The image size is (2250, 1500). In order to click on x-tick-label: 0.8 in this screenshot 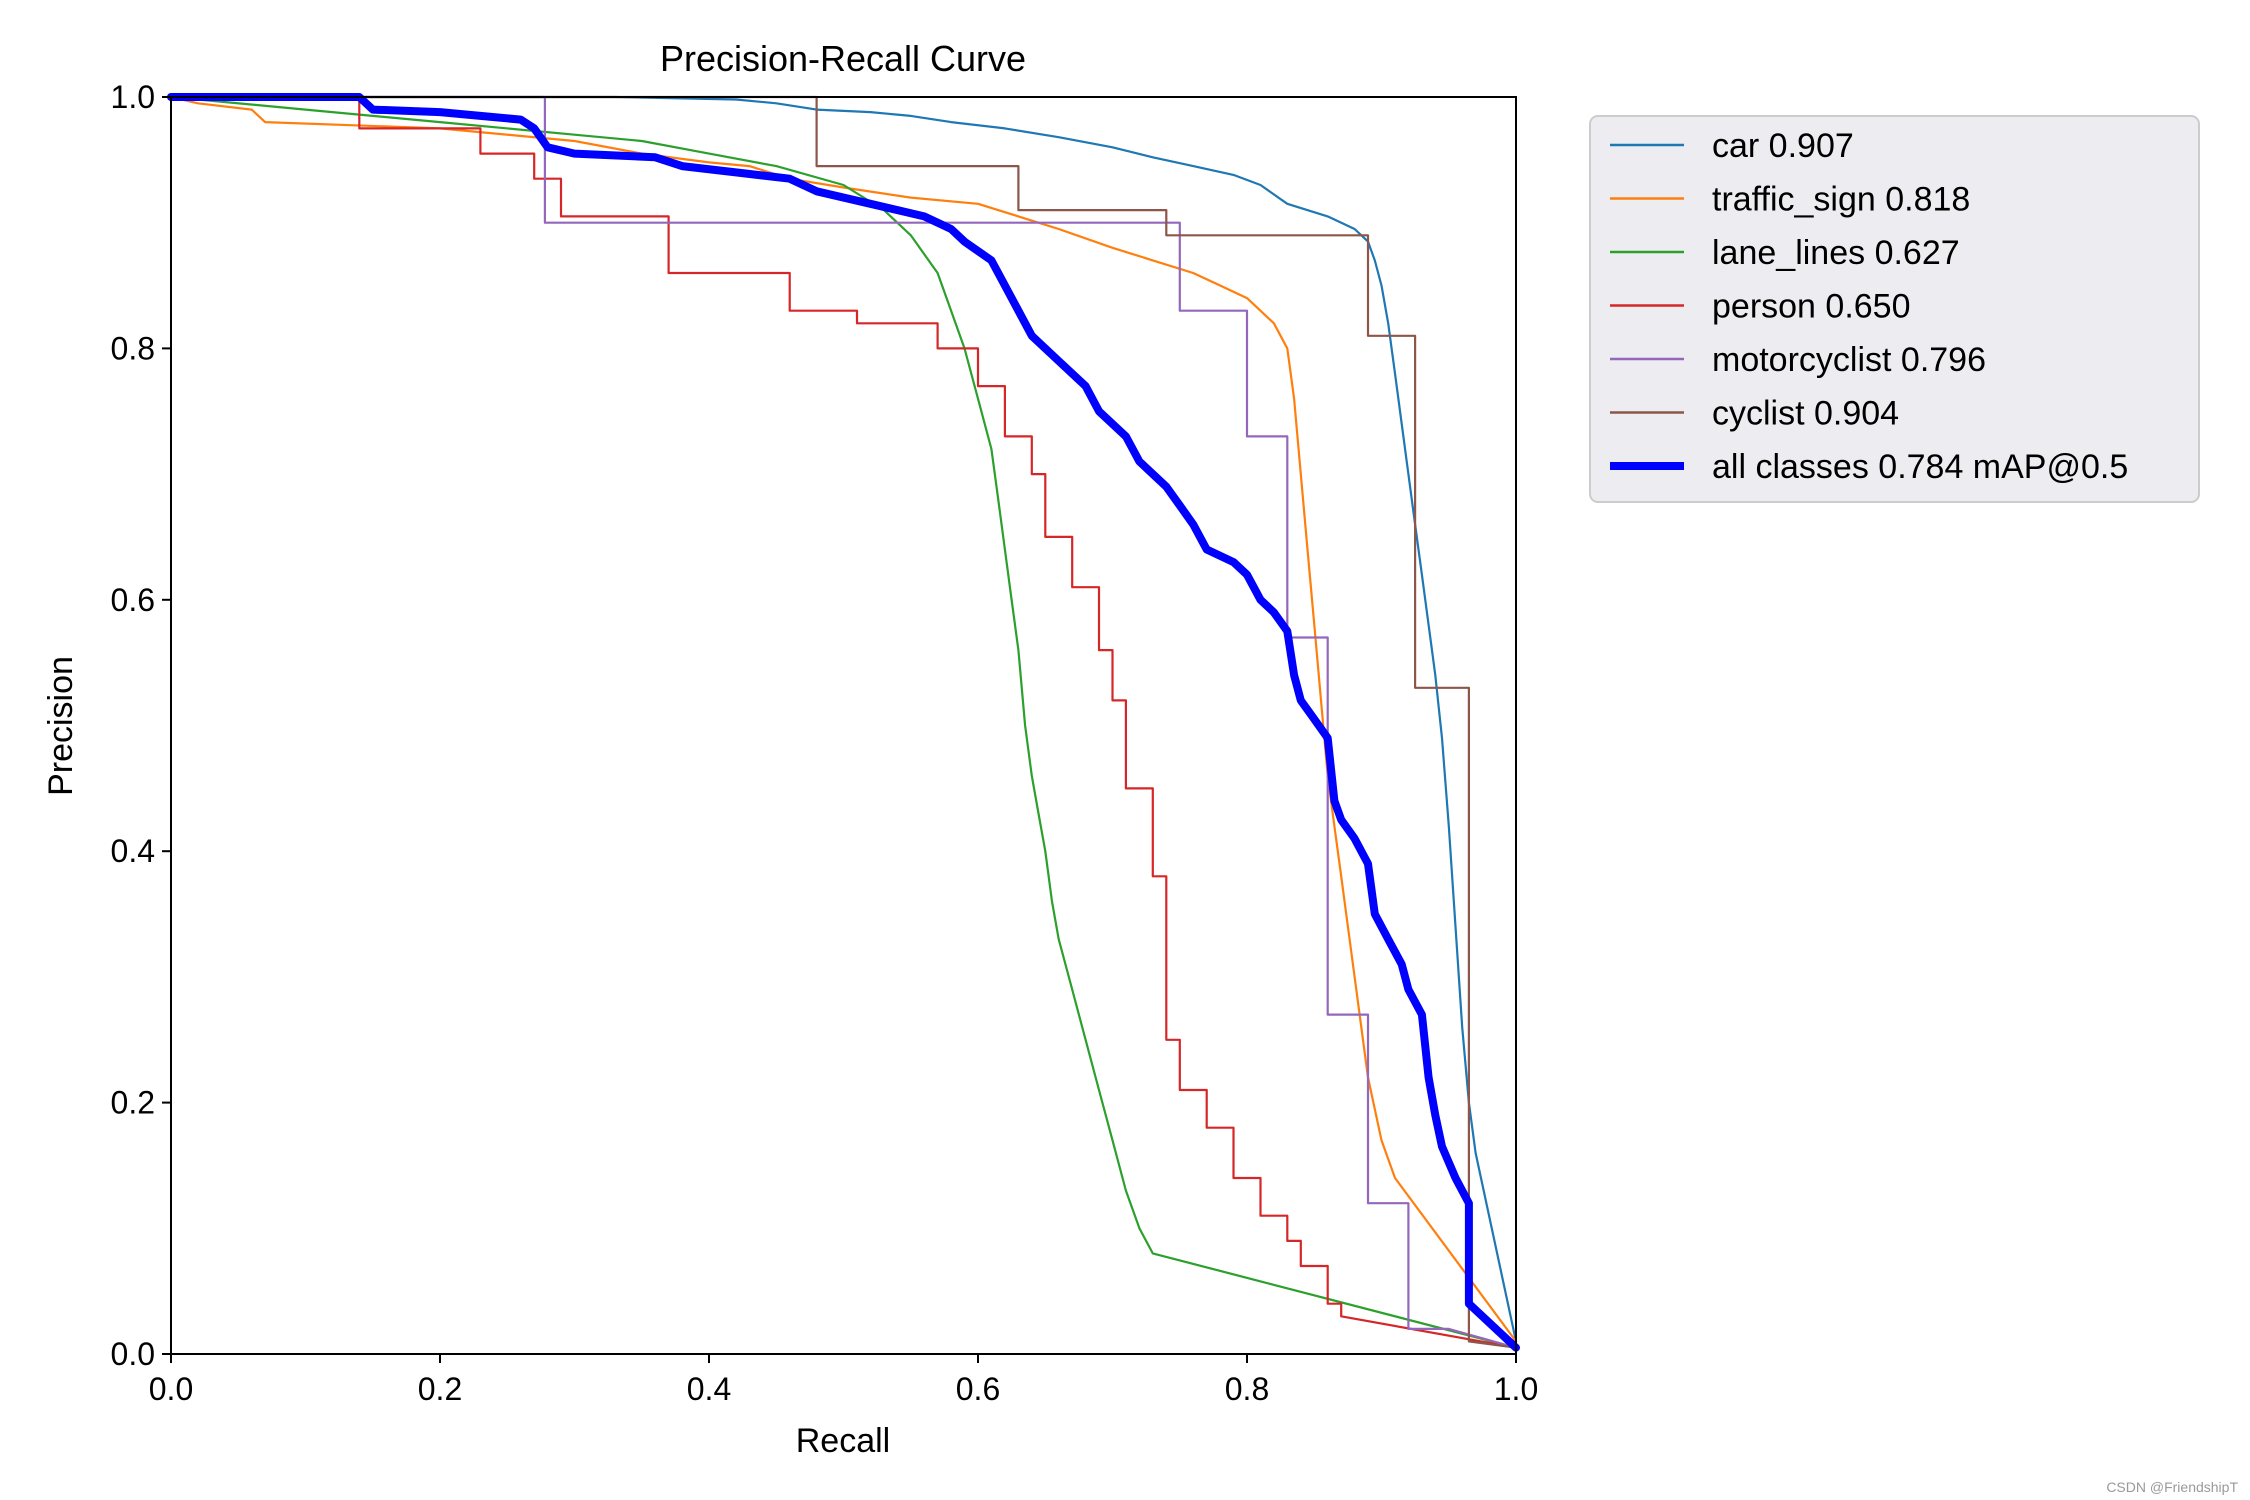, I will do `click(1247, 1389)`.